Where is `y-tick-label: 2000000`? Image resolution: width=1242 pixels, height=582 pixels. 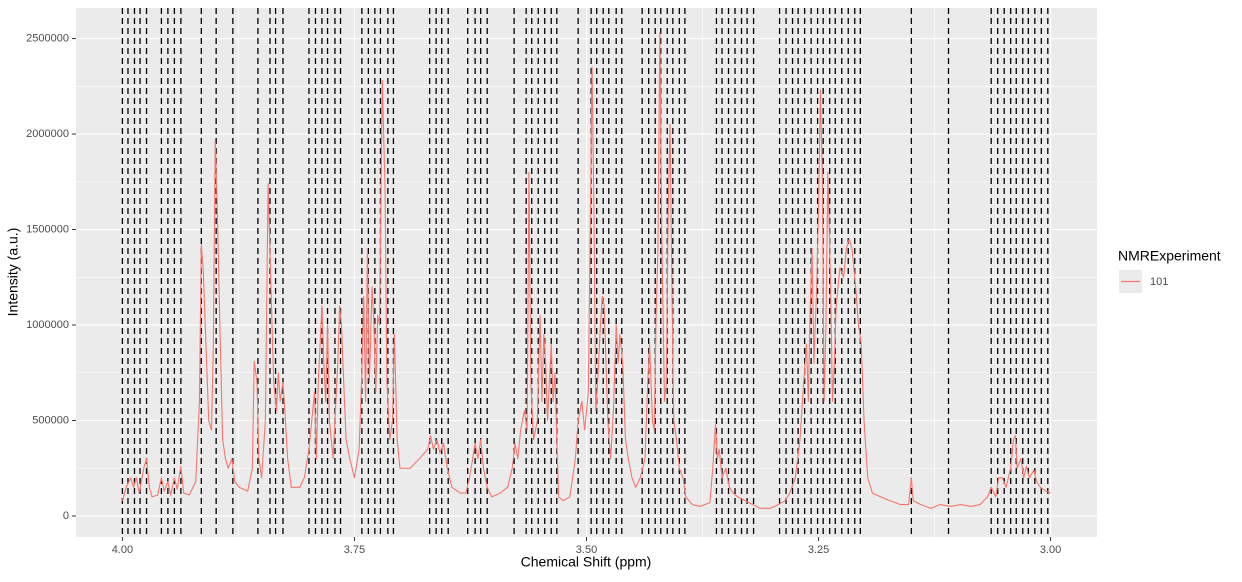 y-tick-label: 2000000 is located at coordinates (47, 134).